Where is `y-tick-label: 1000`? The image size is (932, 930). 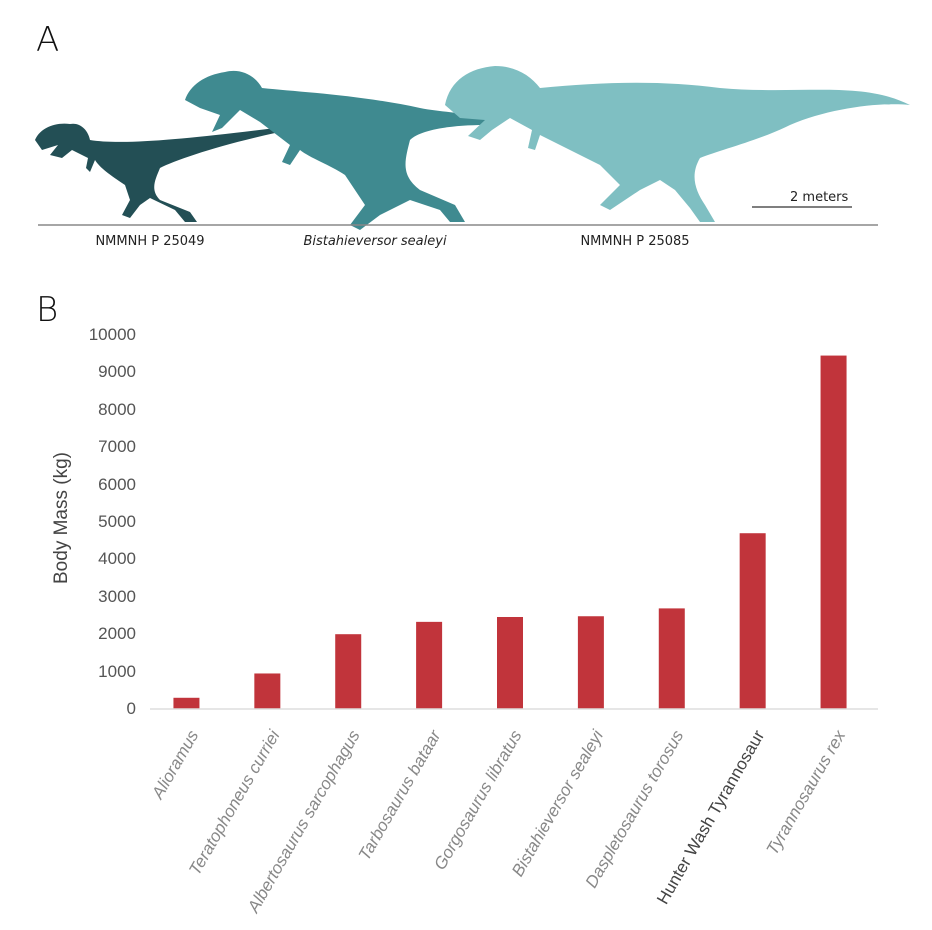 y-tick-label: 1000 is located at coordinates (117, 671).